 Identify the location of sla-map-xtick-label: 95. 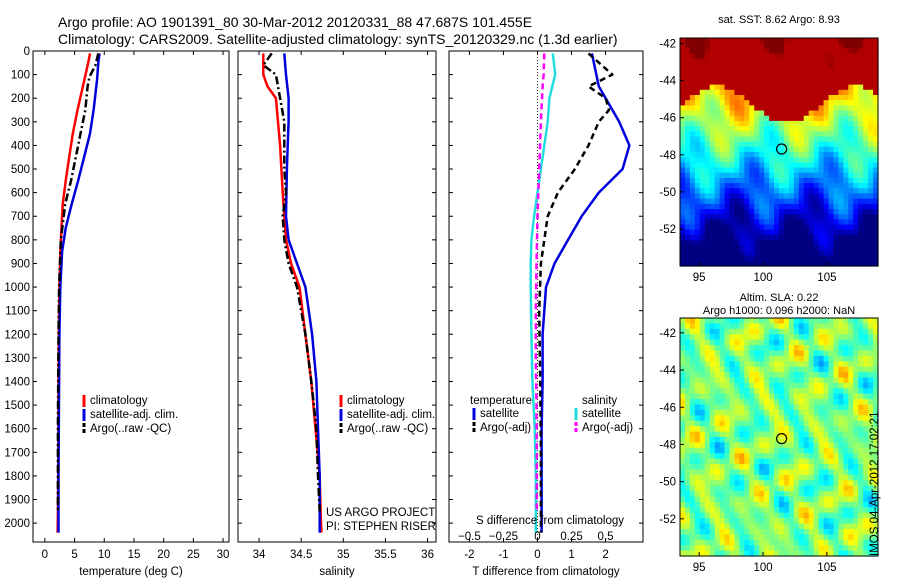
(699, 568).